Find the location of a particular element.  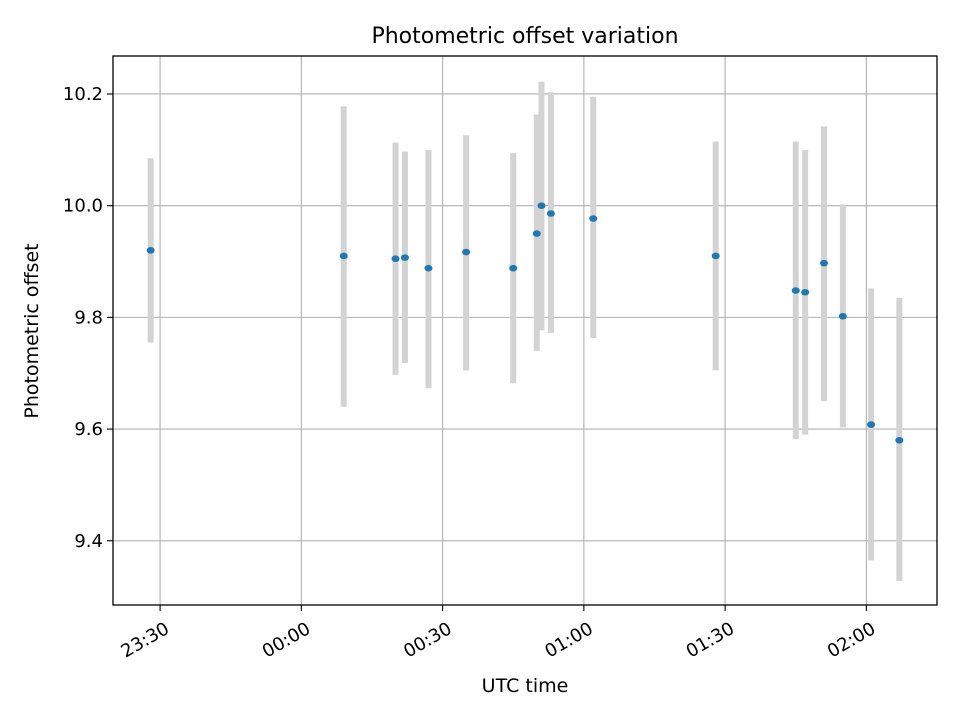

y-axis-ticks: 9.4 9.6 9.8 10.0 10.2 is located at coordinates (88, 318).